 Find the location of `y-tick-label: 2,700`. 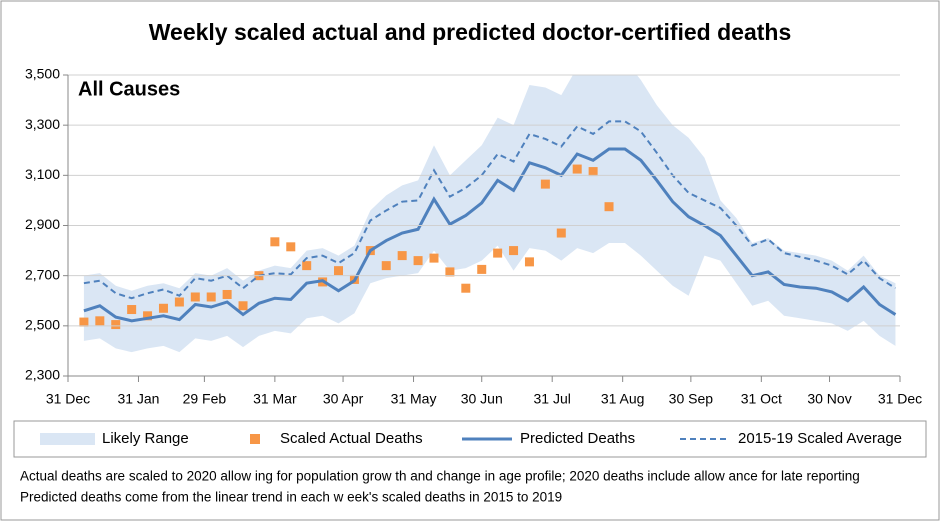

y-tick-label: 2,700 is located at coordinates (42, 274).